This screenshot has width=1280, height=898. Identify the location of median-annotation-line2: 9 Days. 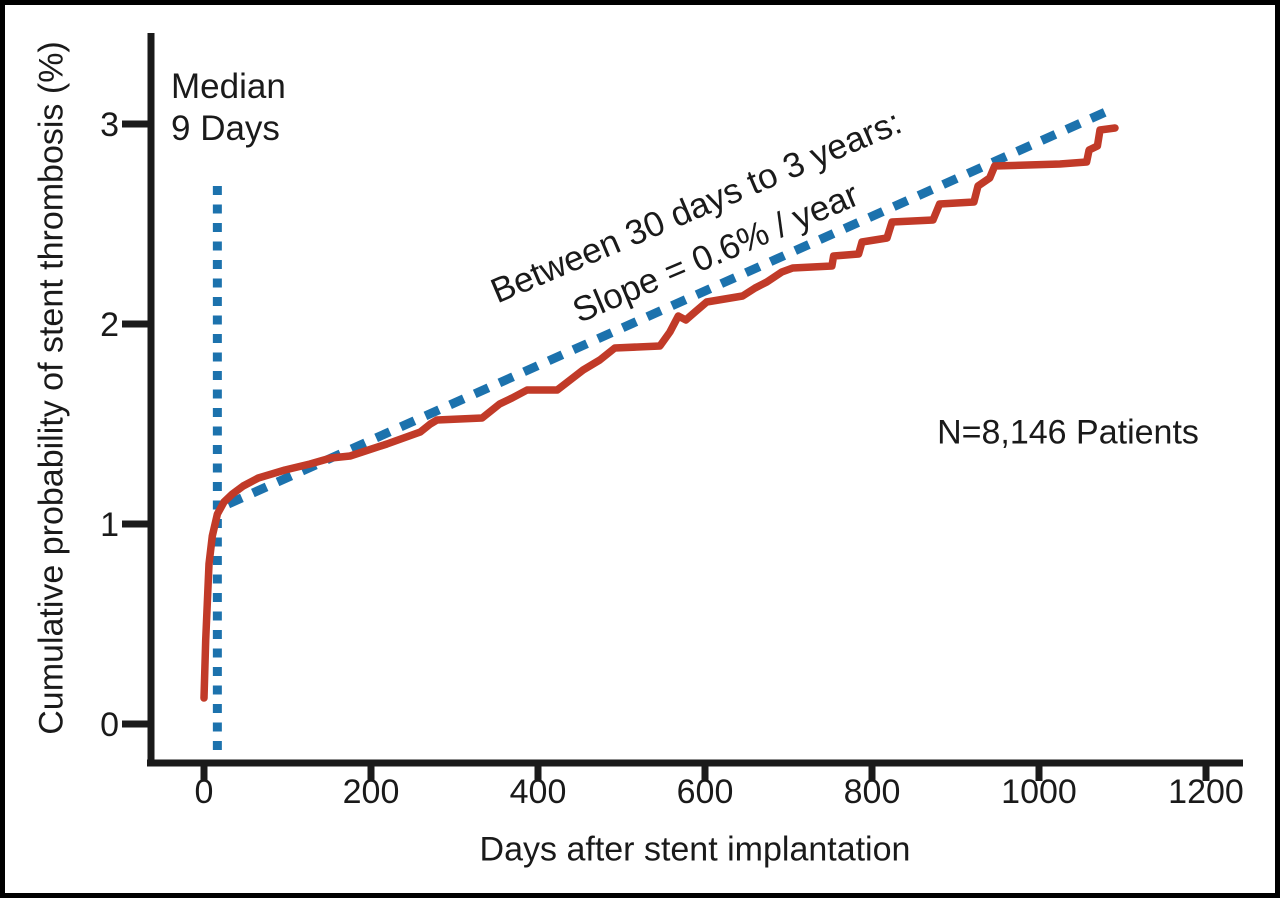
(225, 128).